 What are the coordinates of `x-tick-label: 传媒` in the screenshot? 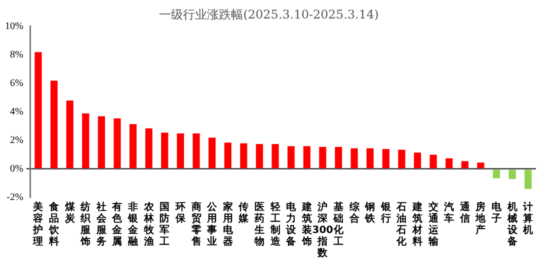 It's located at (244, 212).